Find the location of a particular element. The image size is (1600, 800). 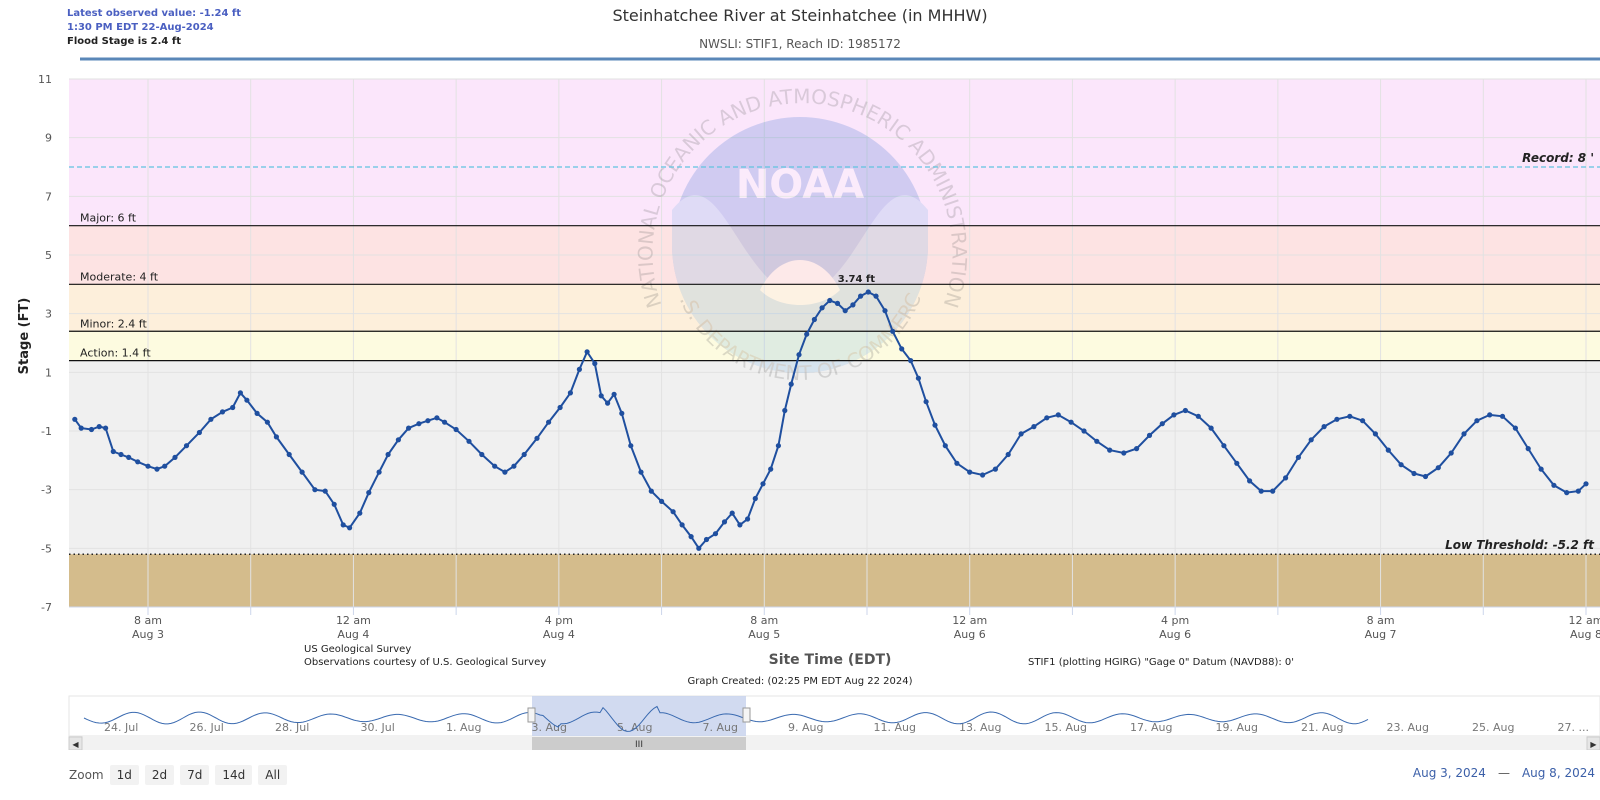

latest-observed-value: Latest observed value: -1.24 ft is located at coordinates (154, 13).